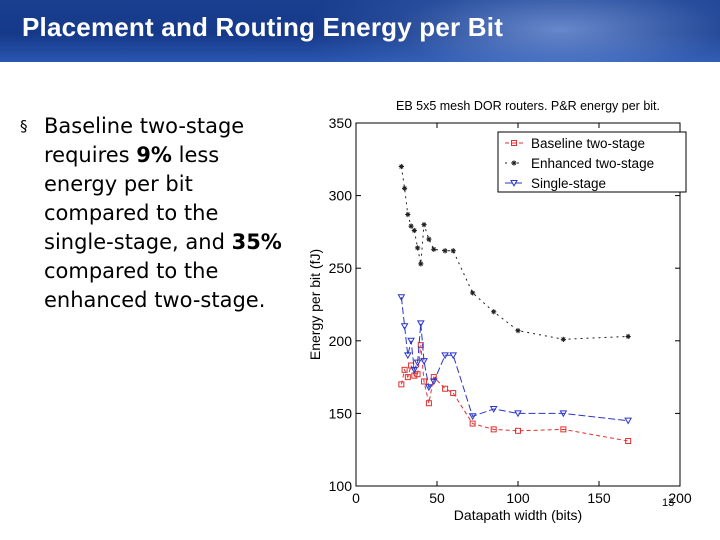 Image resolution: width=720 pixels, height=540 pixels. What do you see at coordinates (518, 515) in the screenshot?
I see `x-axis-label: Datapath width (bits)` at bounding box center [518, 515].